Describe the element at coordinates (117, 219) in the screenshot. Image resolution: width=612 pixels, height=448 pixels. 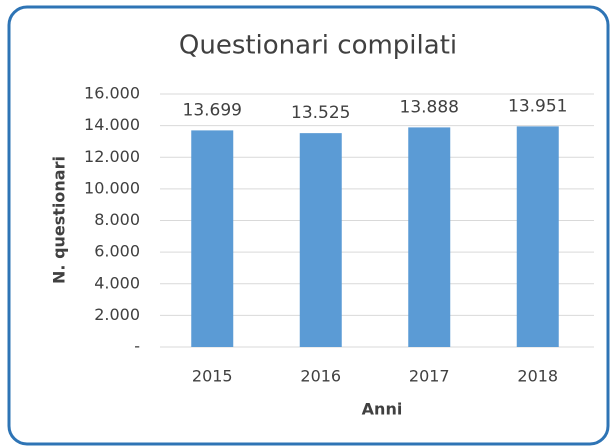
I see `y-tick-label: 8.000` at that location.